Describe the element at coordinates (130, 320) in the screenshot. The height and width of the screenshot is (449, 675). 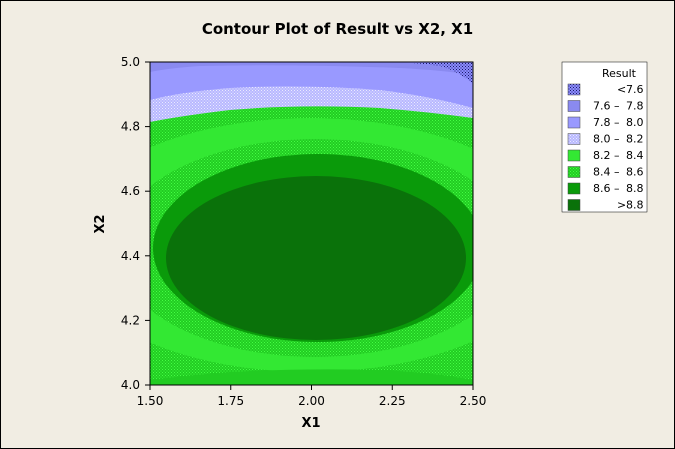
I see `y-tick-label: 4.2` at that location.